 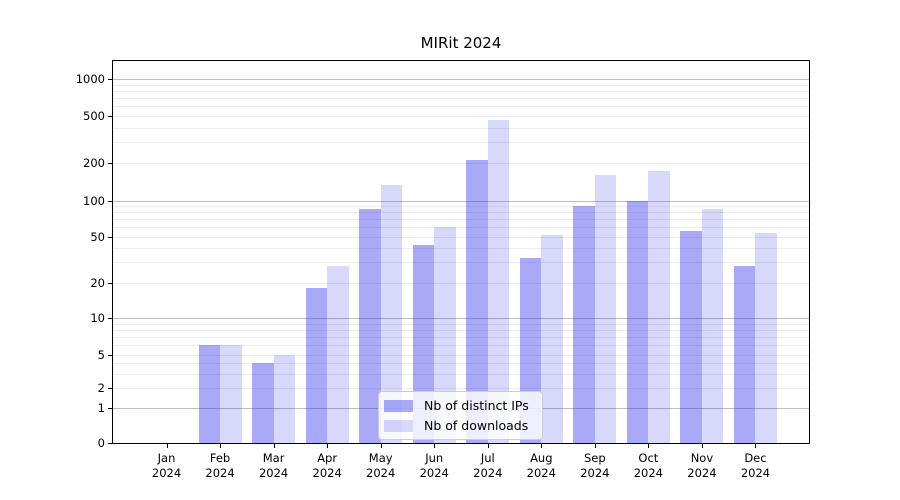 I want to click on y-tick-label: 500, so click(x=94, y=116).